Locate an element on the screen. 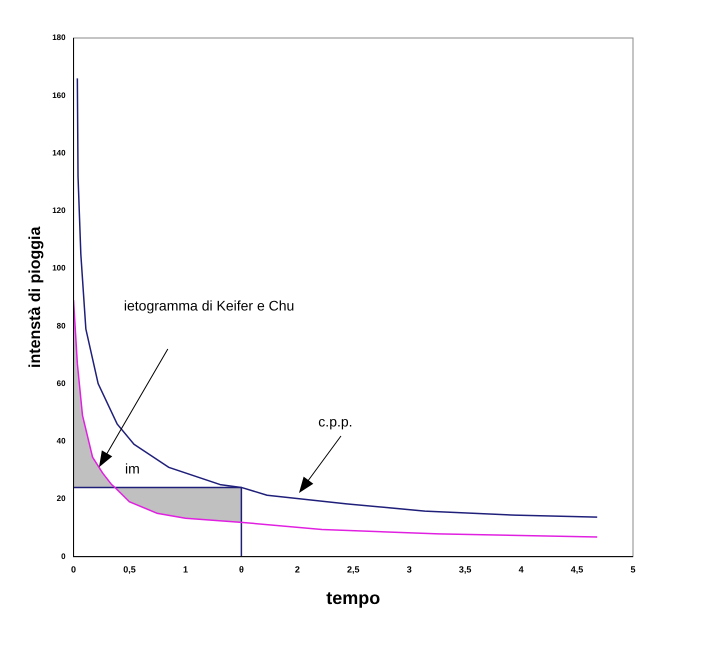 The image size is (703, 654). x-tick-label: 3 is located at coordinates (409, 569).